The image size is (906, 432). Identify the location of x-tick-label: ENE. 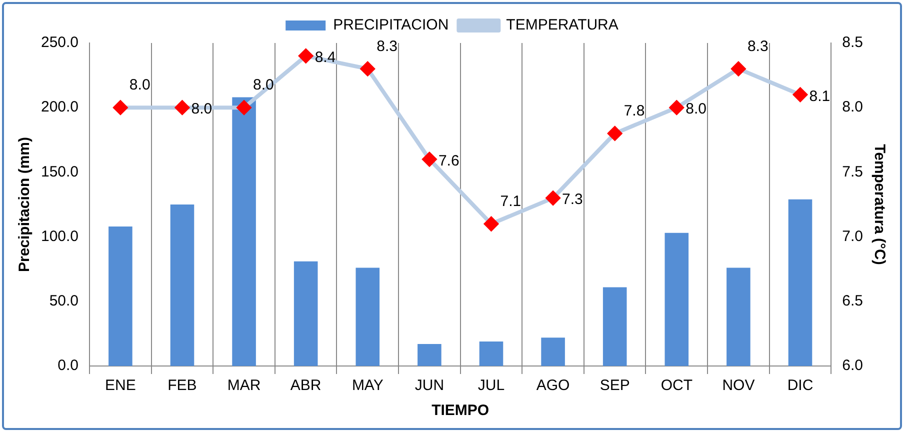
(120, 385).